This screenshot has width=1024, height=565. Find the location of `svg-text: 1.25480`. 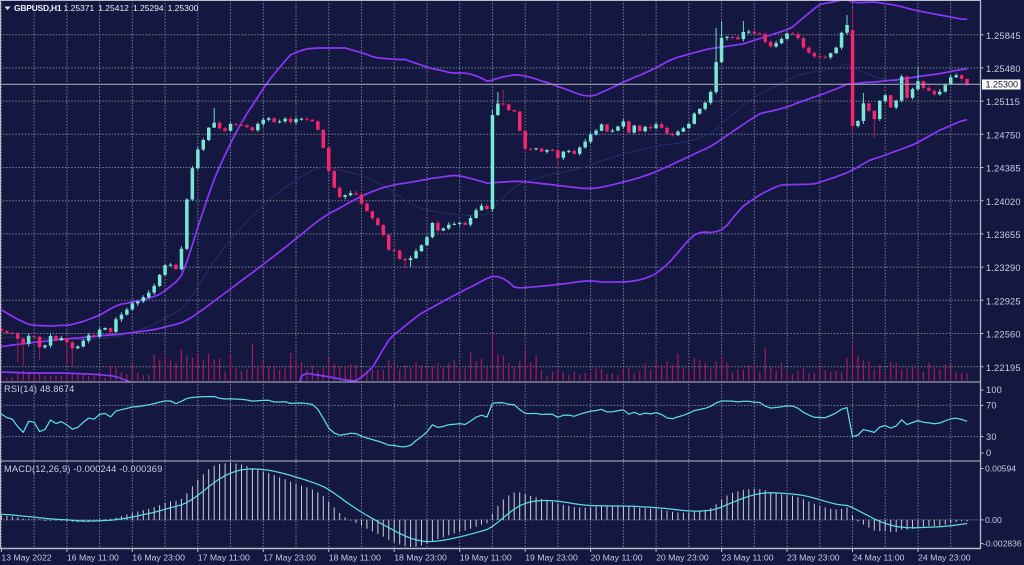

svg-text: 1.25480 is located at coordinates (1003, 69).